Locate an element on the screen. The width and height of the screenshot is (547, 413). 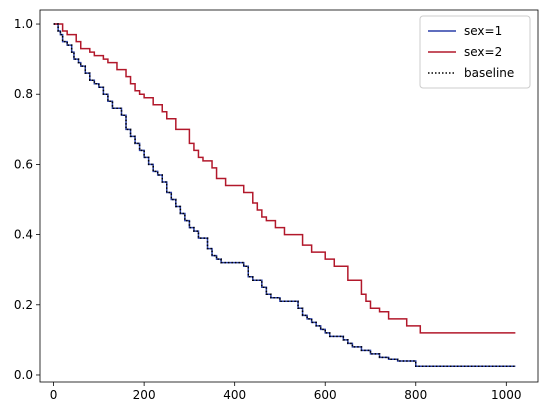
legend-label: sex=2 is located at coordinates (483, 52).